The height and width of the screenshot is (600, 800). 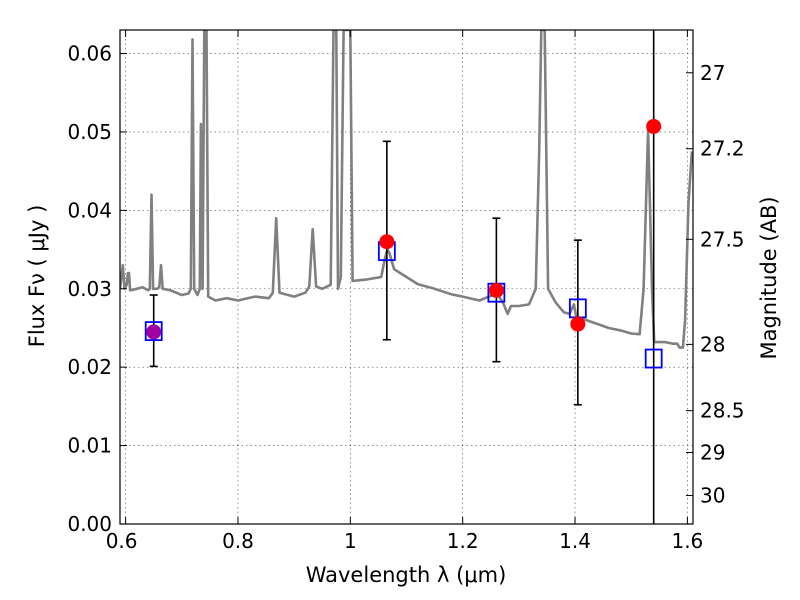 I want to click on right-tick-label: 29, so click(x=712, y=452).